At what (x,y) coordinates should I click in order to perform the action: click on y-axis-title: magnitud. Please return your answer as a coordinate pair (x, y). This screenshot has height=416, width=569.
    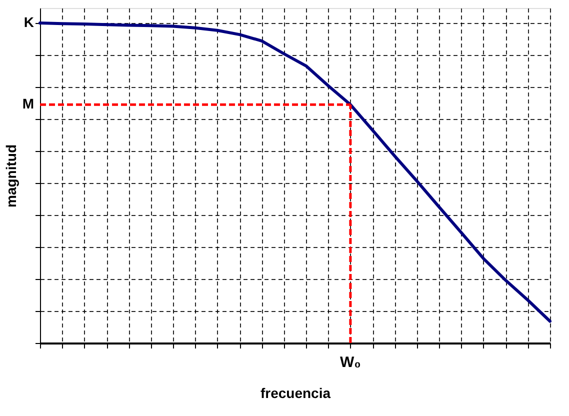
    Looking at the image, I should click on (11, 176).